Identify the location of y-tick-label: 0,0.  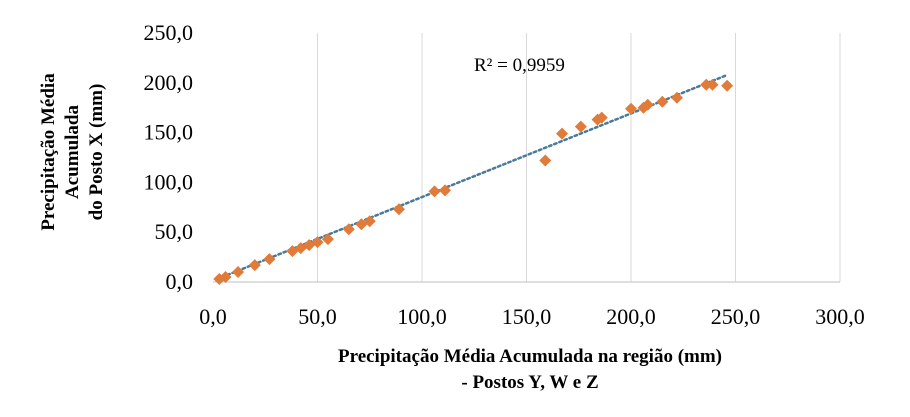
(180, 281).